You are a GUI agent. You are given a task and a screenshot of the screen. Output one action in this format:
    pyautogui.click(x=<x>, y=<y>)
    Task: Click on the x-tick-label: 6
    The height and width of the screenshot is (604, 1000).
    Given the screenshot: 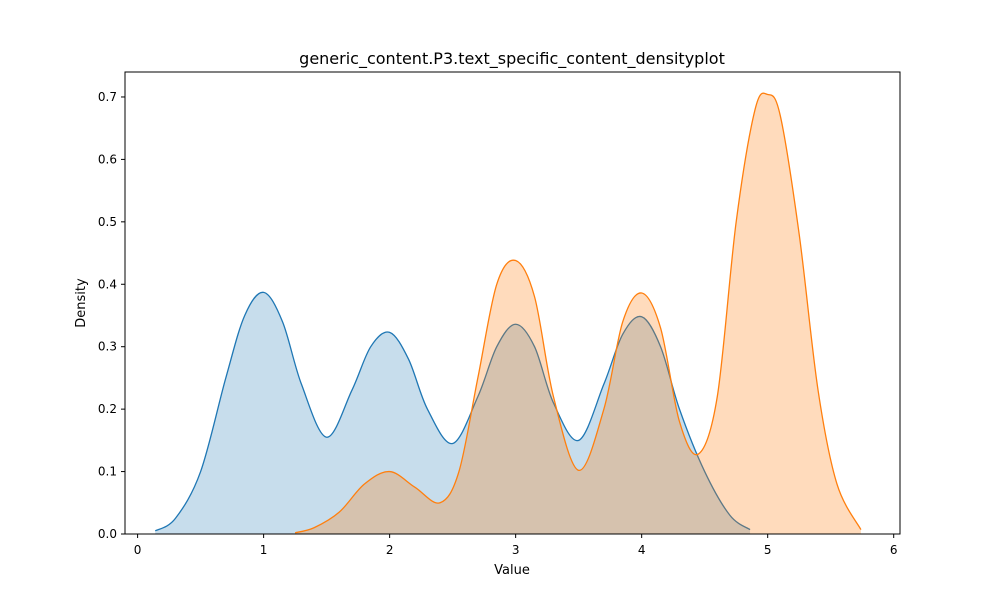 What is the action you would take?
    pyautogui.click(x=894, y=550)
    